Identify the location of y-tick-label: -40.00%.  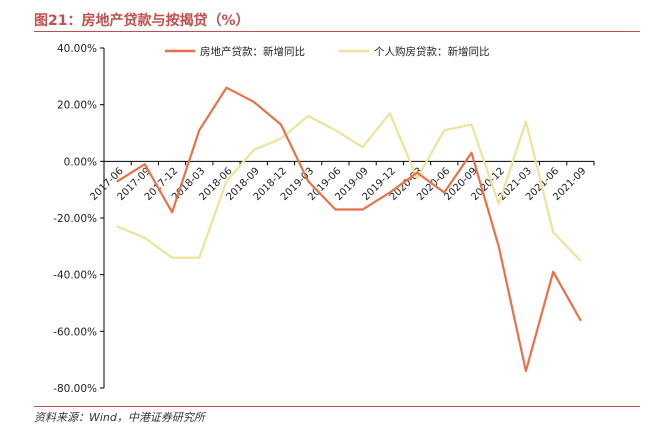
(75, 276).